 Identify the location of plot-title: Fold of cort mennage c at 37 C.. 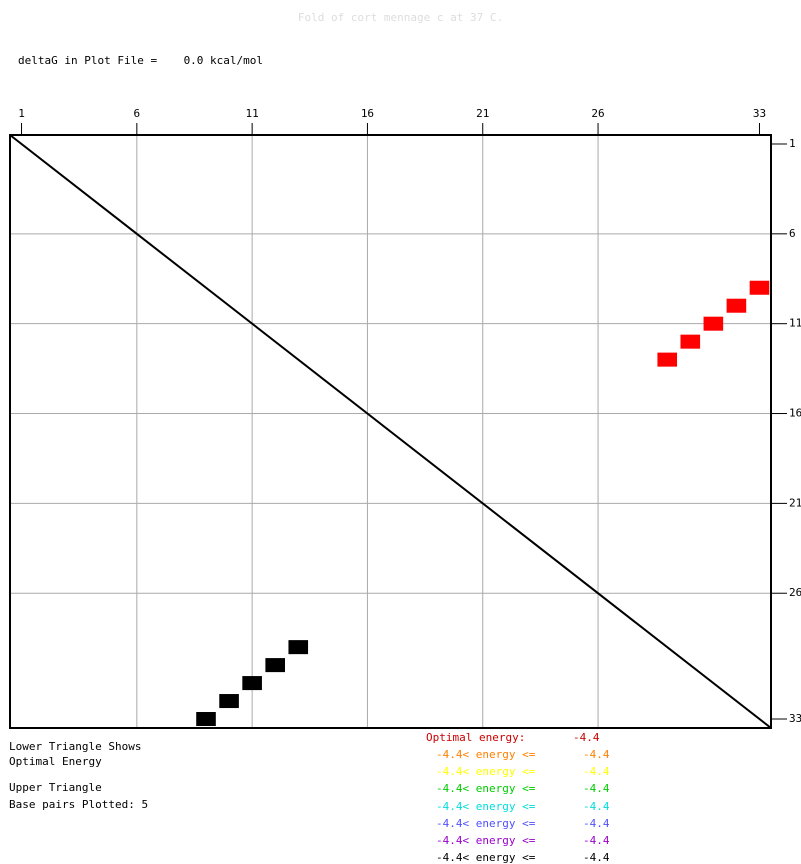
(400, 17).